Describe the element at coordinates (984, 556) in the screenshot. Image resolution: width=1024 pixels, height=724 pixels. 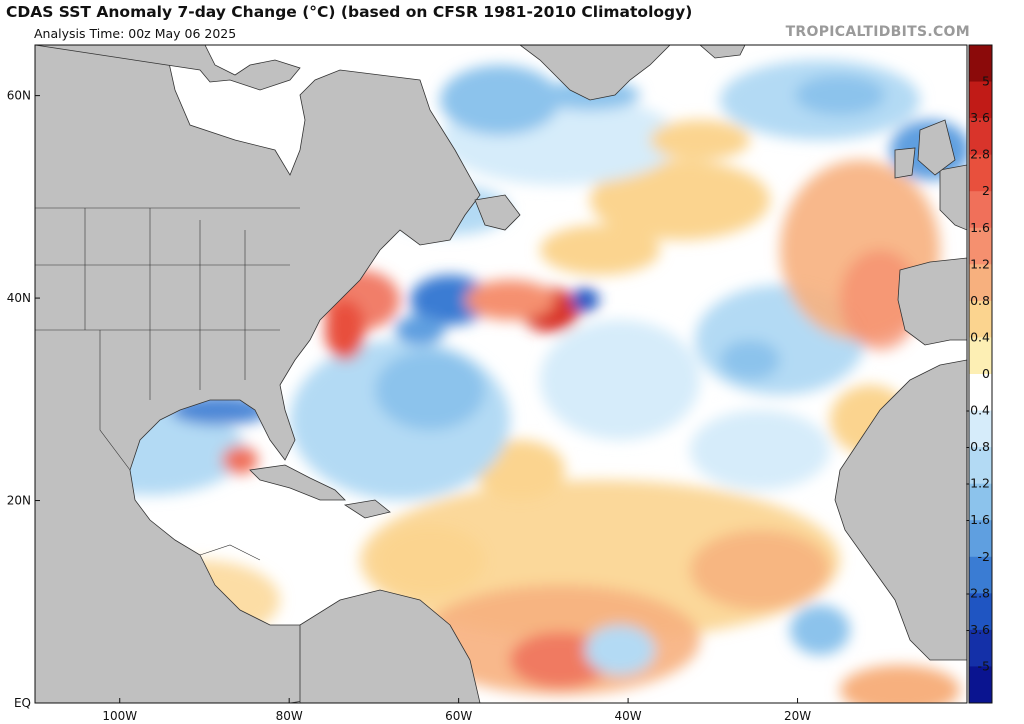
I see `colorbar-label: -2` at that location.